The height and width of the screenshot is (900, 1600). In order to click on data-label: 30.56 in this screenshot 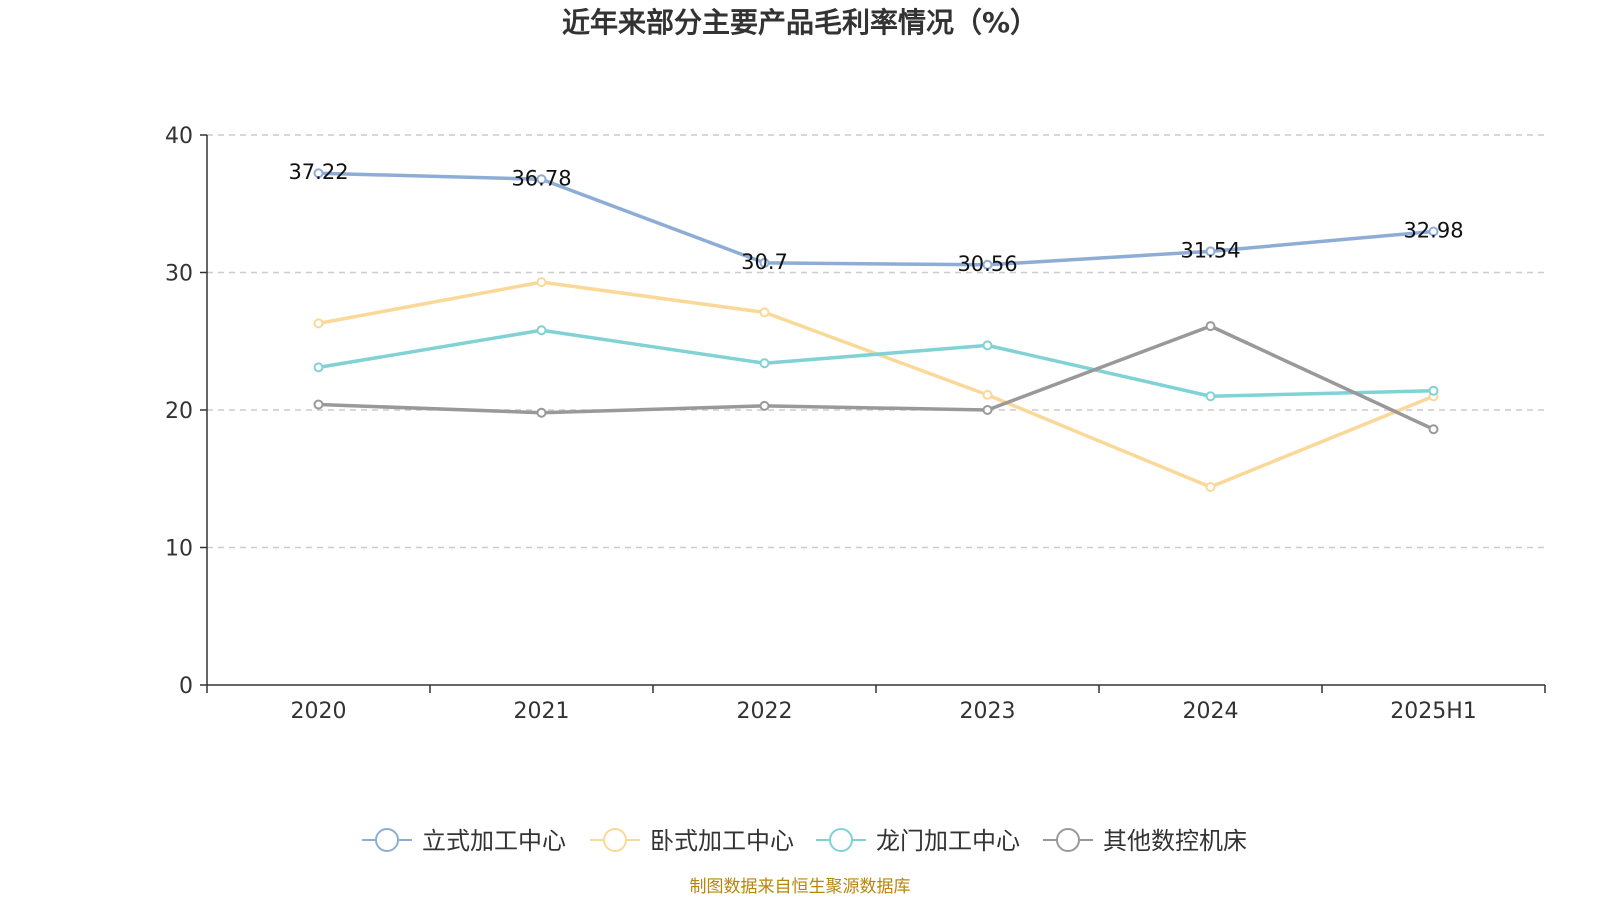, I will do `click(987, 264)`.